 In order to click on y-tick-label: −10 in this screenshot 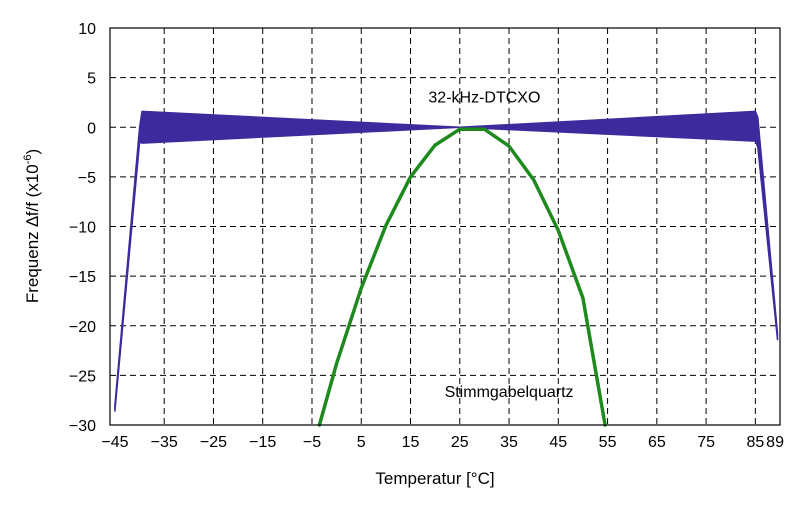, I will do `click(82, 228)`.